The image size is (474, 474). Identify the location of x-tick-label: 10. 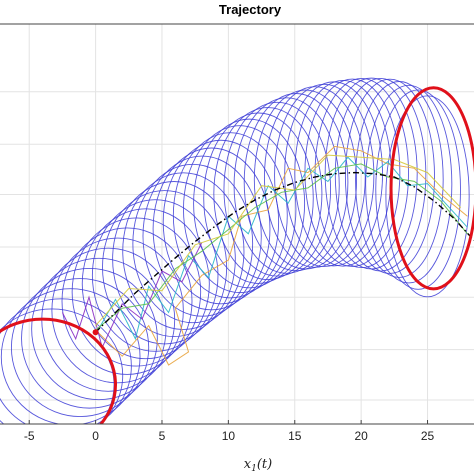
(229, 436).